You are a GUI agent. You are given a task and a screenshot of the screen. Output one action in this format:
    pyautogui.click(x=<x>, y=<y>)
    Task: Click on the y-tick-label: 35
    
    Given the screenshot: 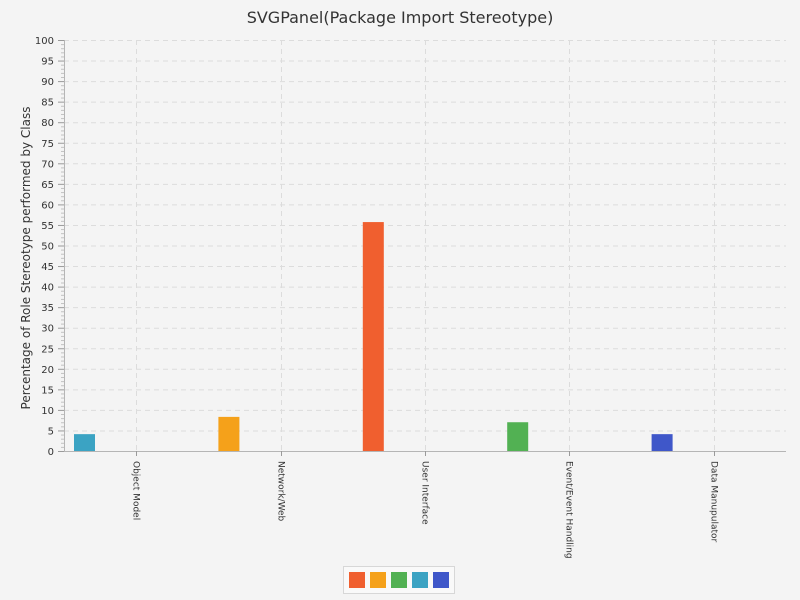 What is the action you would take?
    pyautogui.click(x=47, y=308)
    